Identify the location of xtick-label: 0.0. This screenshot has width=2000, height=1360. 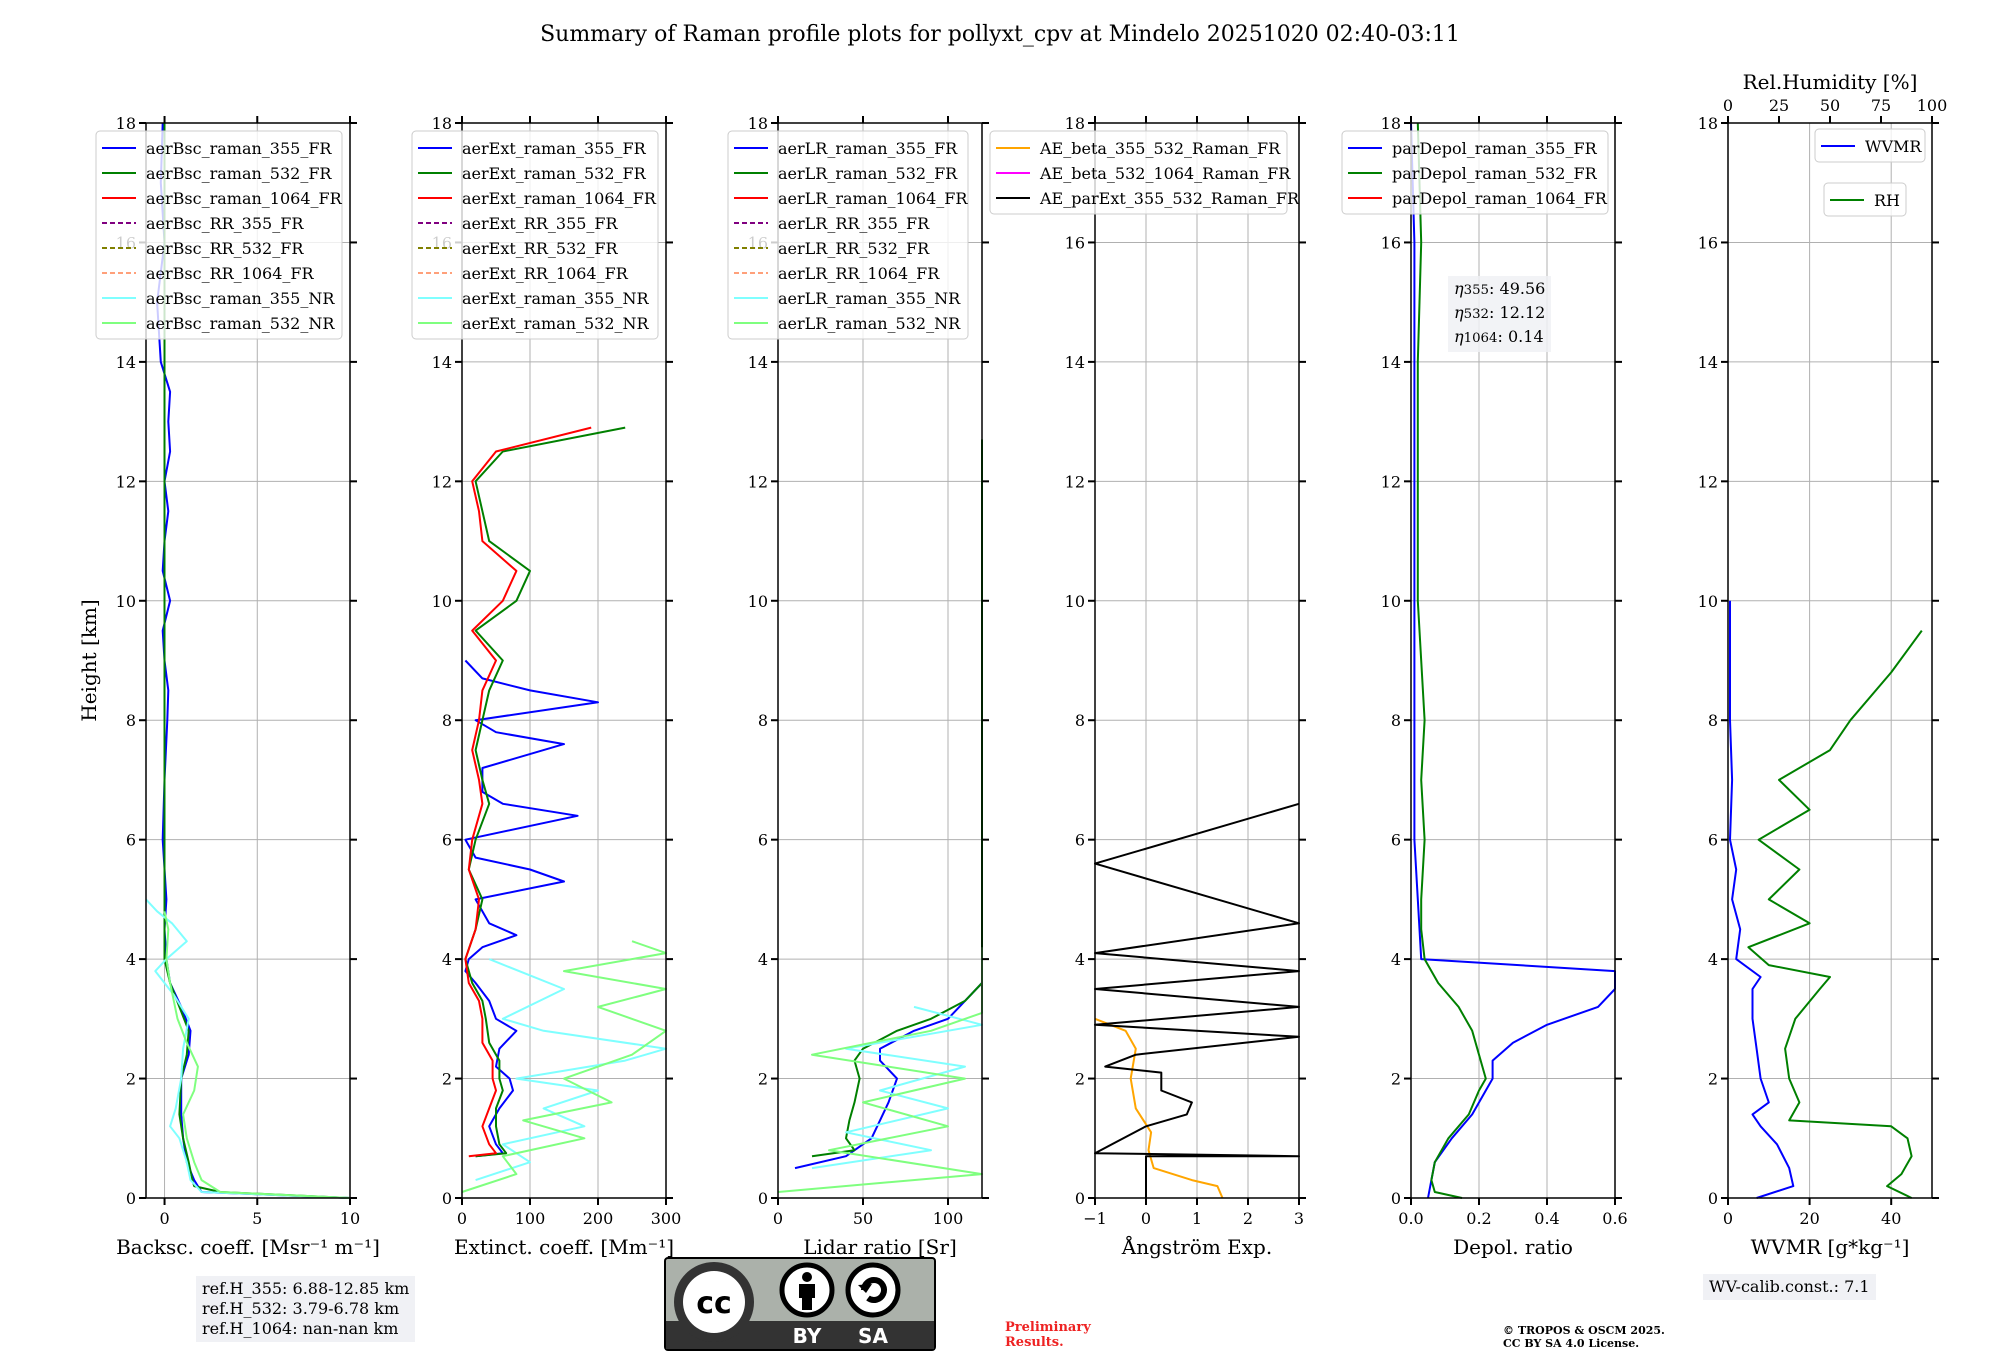
(1410, 1218).